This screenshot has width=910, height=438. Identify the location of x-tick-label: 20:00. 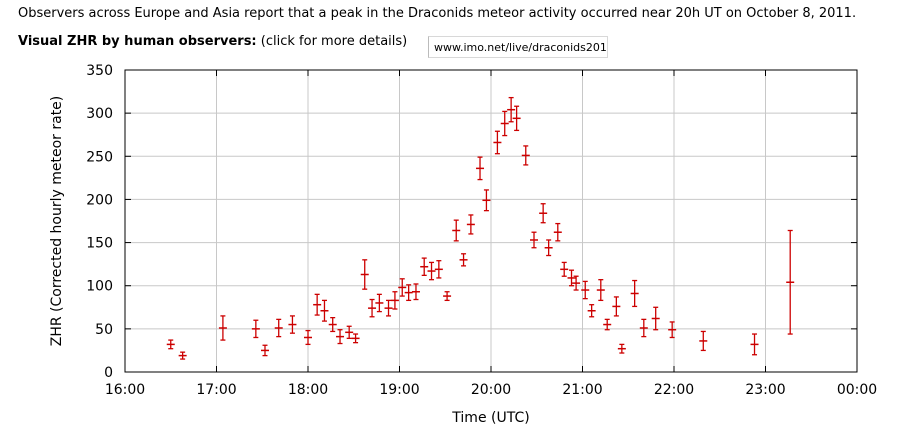
(491, 390).